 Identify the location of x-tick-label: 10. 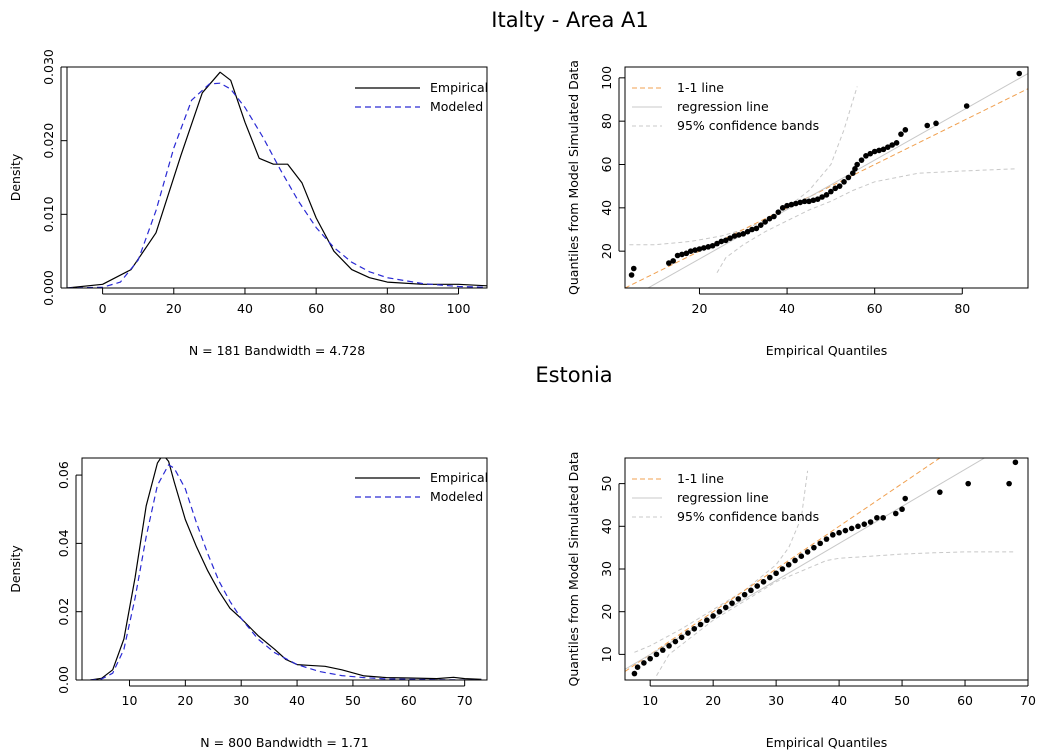
(650, 700).